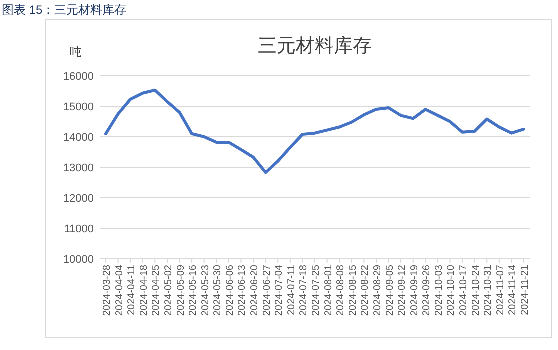  Describe the element at coordinates (218, 290) in the screenshot. I see `x-tick-label: 2024-05-30` at that location.